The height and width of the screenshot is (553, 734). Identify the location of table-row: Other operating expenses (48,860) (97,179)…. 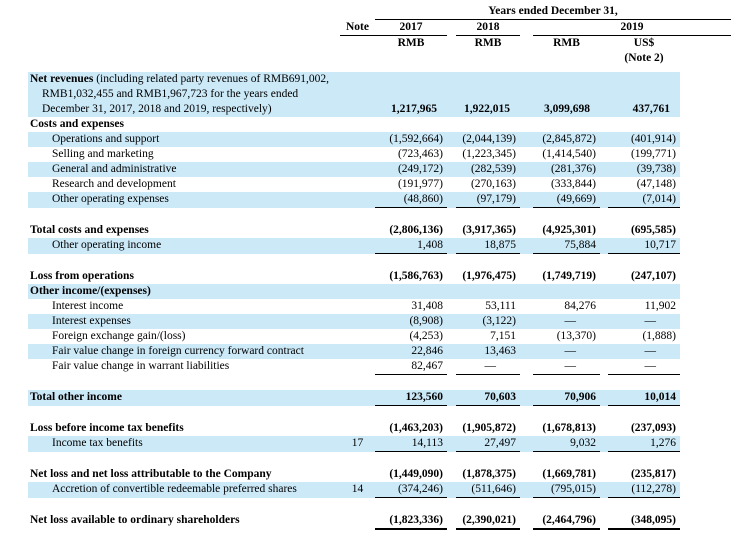
(354, 200).